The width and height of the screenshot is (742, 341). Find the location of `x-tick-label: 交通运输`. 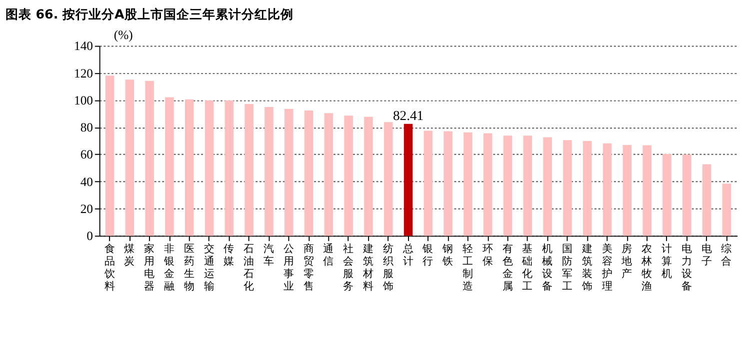

x-tick-label: 交通运输 is located at coordinates (209, 267).